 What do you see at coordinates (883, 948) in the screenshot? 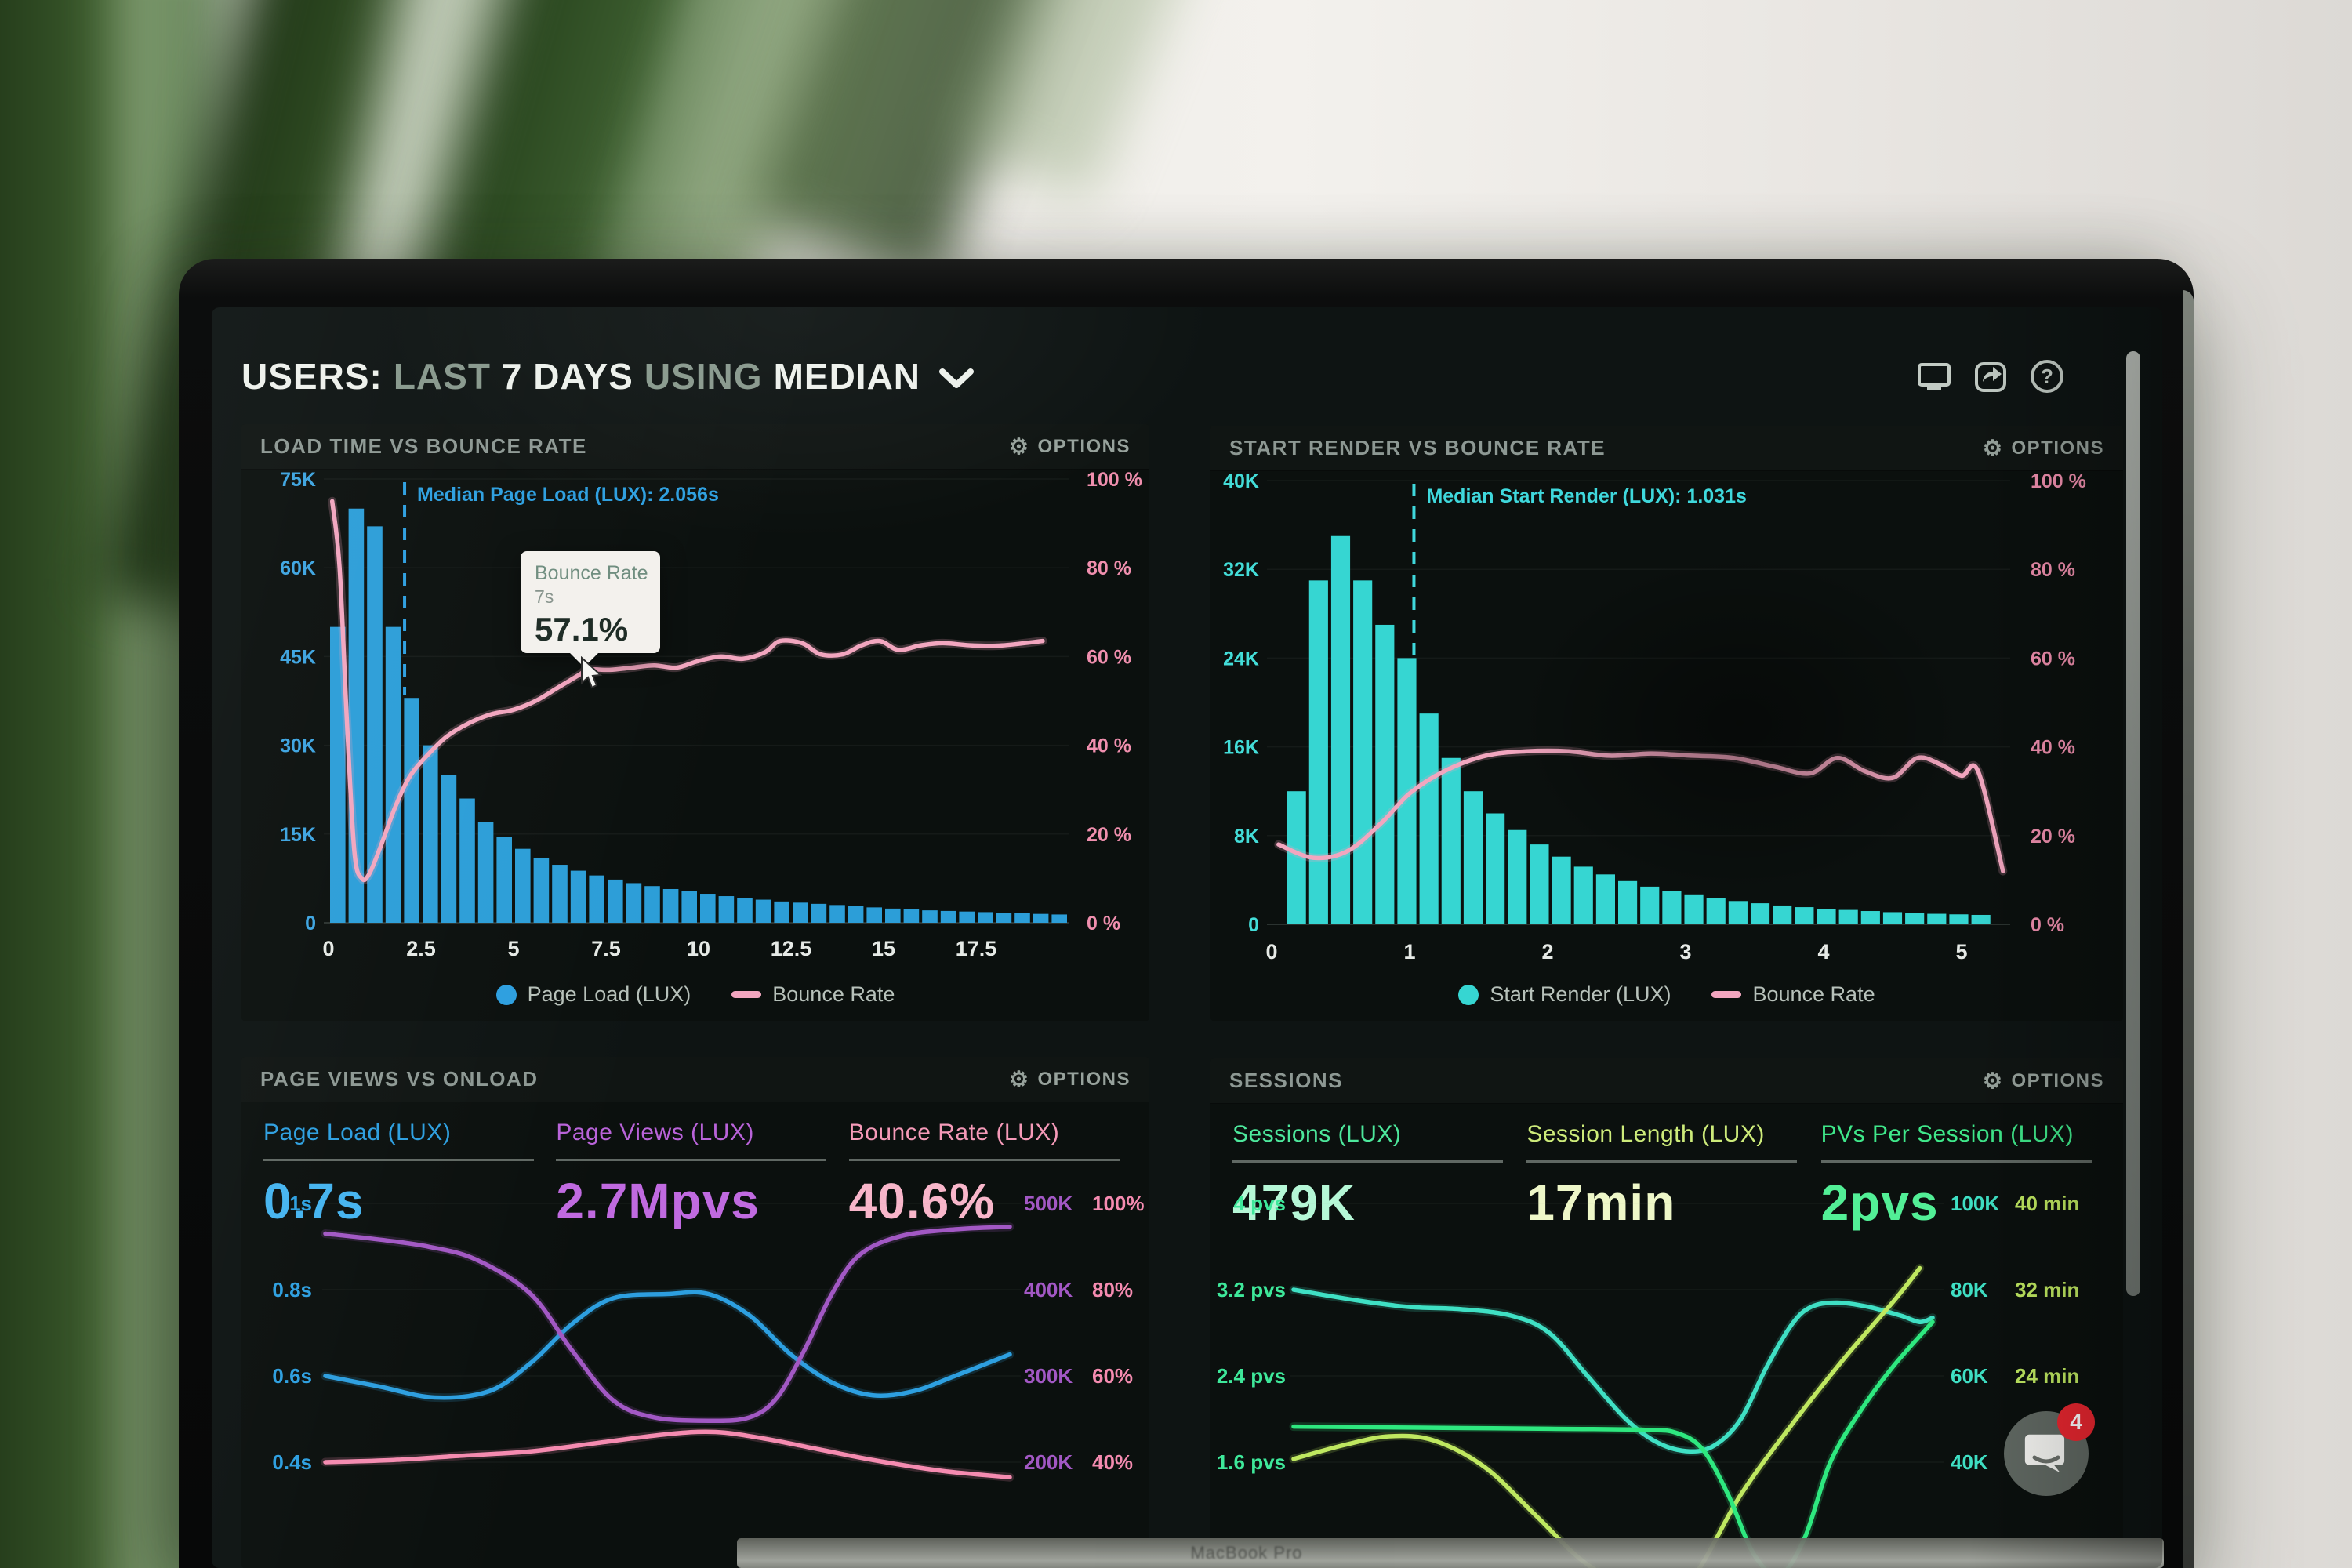
I see `x-axis-tick: 15` at bounding box center [883, 948].